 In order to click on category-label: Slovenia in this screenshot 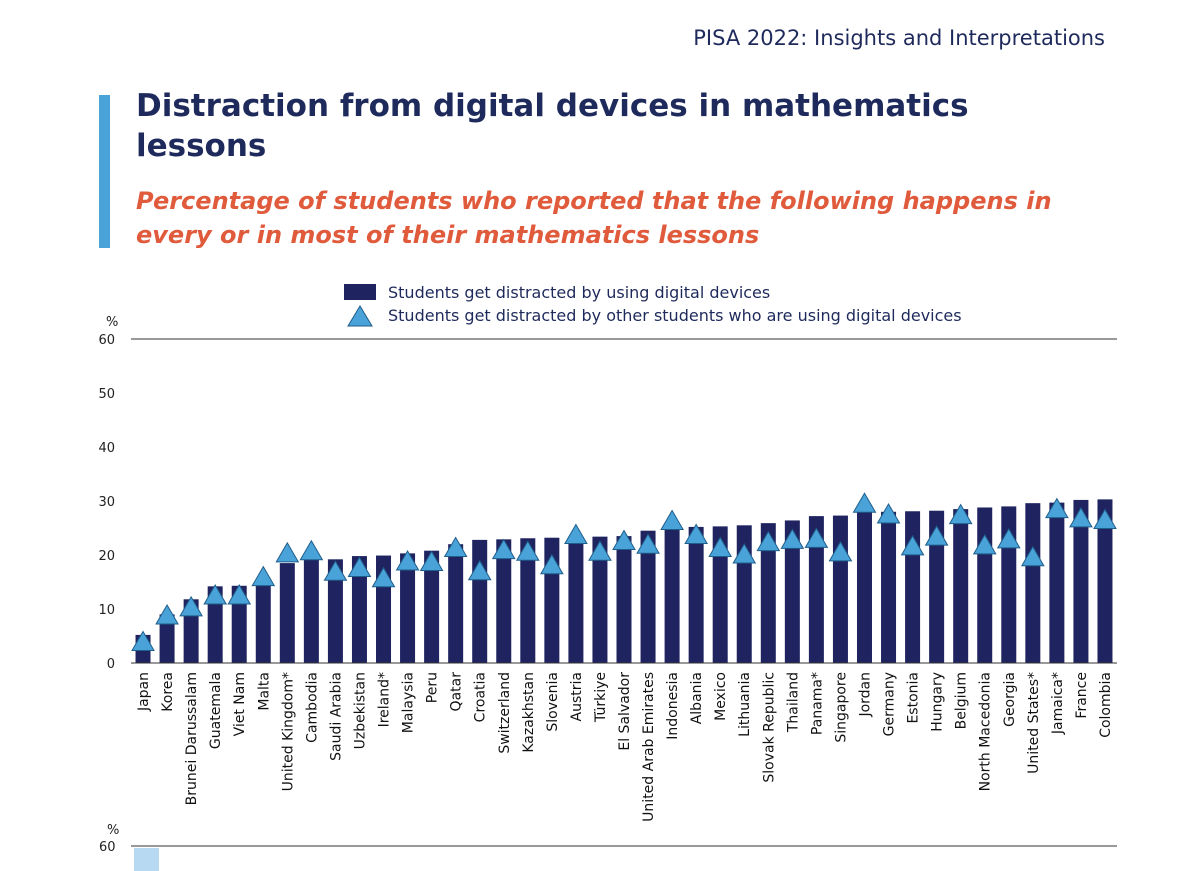, I will do `click(553, 702)`.